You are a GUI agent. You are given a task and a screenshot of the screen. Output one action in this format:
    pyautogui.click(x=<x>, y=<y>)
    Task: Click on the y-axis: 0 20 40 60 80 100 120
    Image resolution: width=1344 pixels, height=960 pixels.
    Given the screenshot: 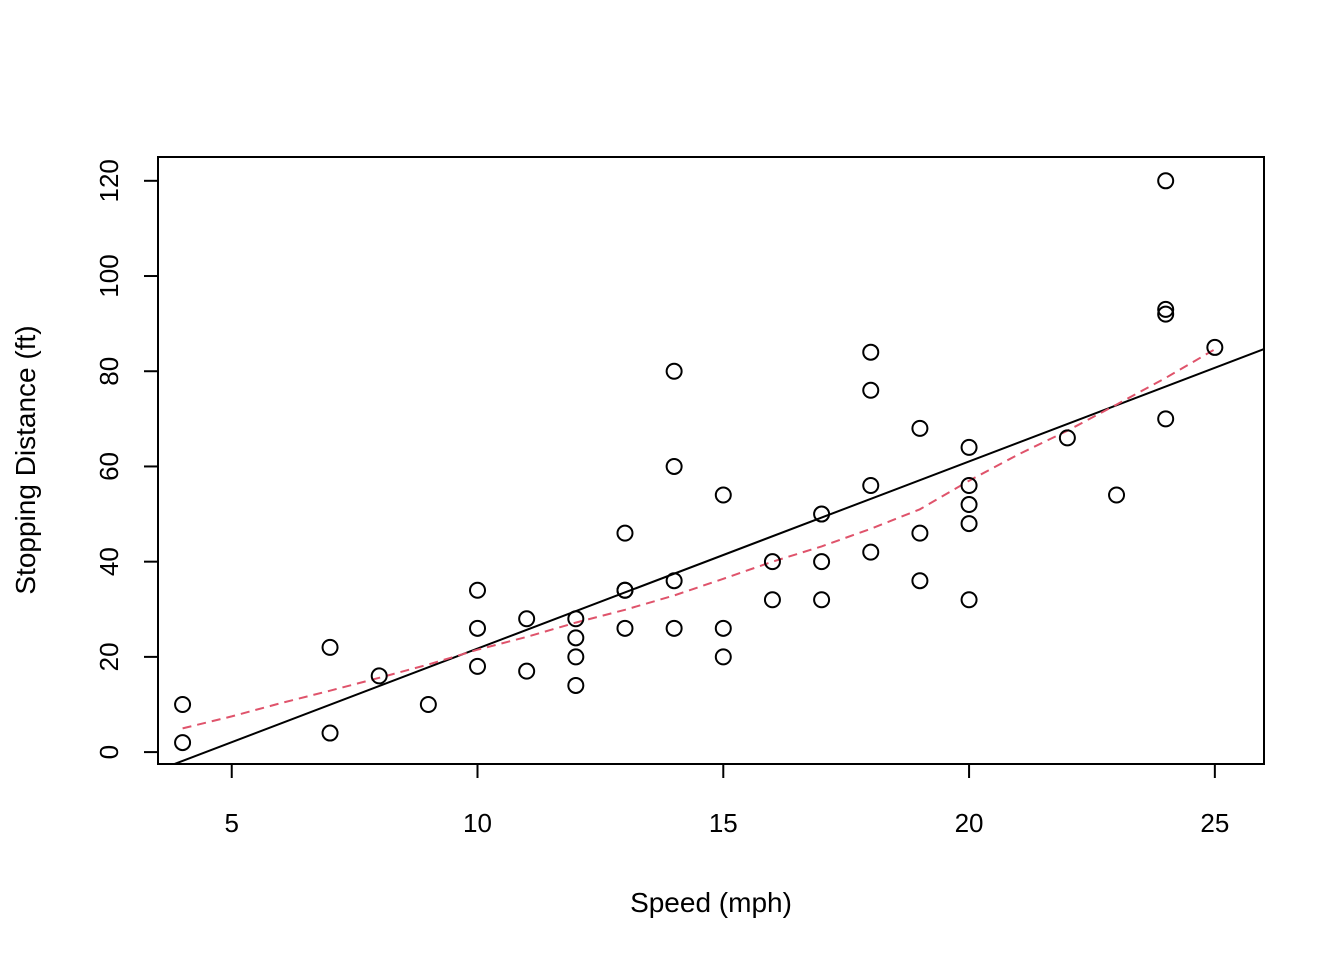 What is the action you would take?
    pyautogui.click(x=126, y=459)
    